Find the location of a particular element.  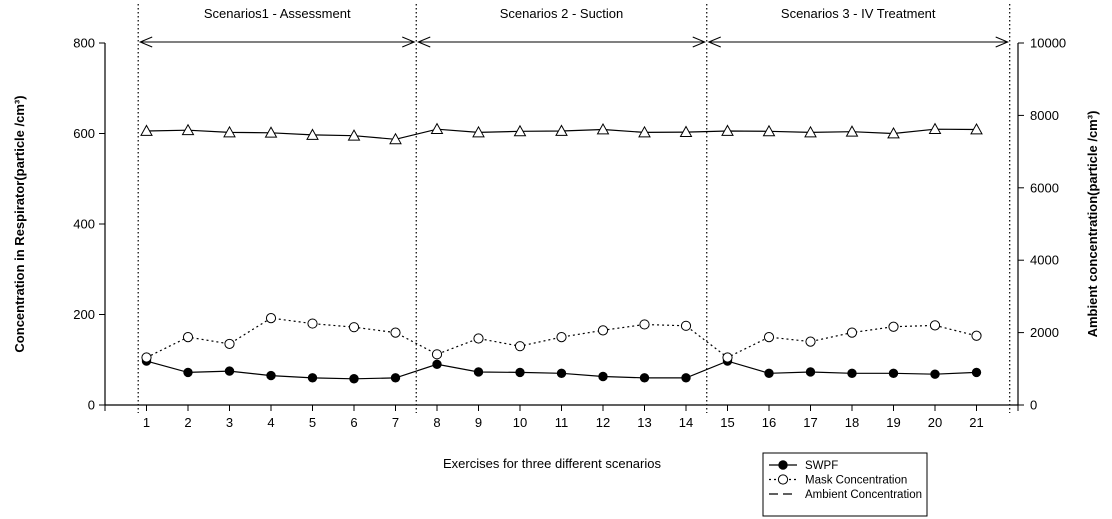

left-y-tick-label: 200 is located at coordinates (84, 314).